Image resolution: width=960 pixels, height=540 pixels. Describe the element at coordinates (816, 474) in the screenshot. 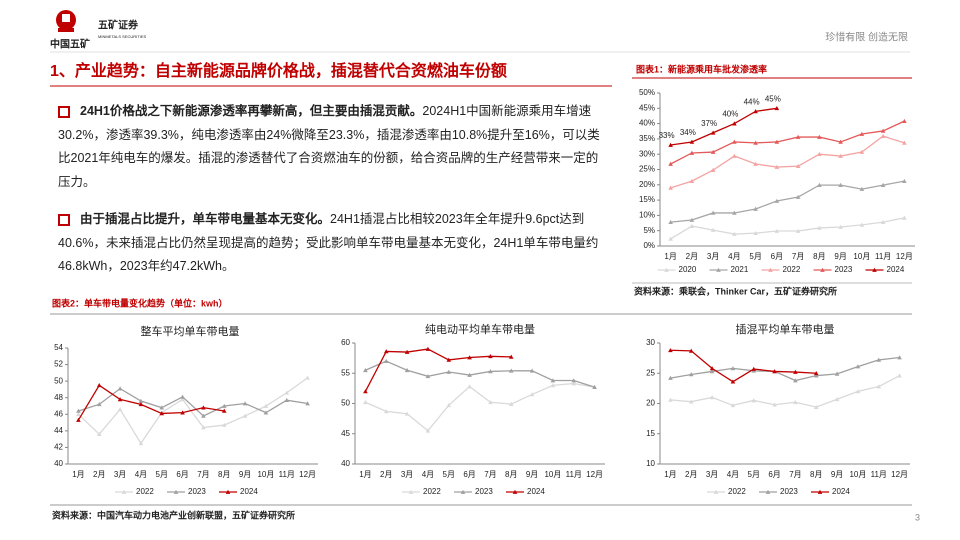

I see `x-tick-label: 8月` at that location.